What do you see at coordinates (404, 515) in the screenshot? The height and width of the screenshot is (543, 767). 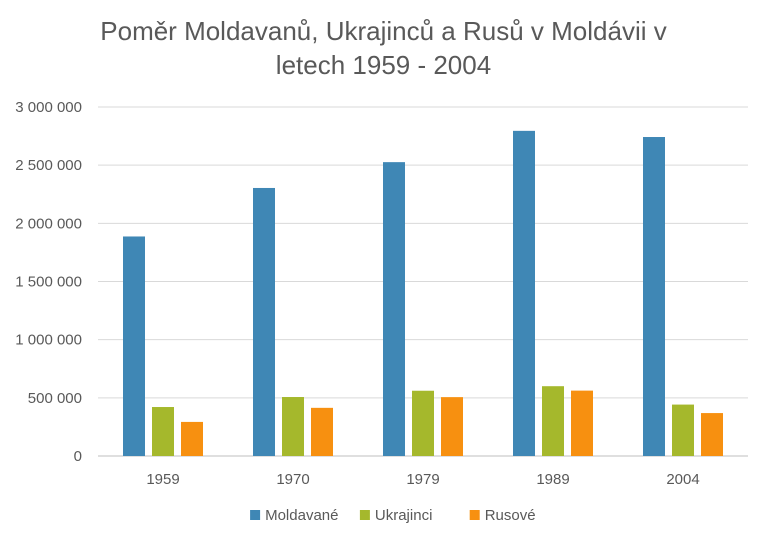 I see `legend-label: Ukrajinci` at bounding box center [404, 515].